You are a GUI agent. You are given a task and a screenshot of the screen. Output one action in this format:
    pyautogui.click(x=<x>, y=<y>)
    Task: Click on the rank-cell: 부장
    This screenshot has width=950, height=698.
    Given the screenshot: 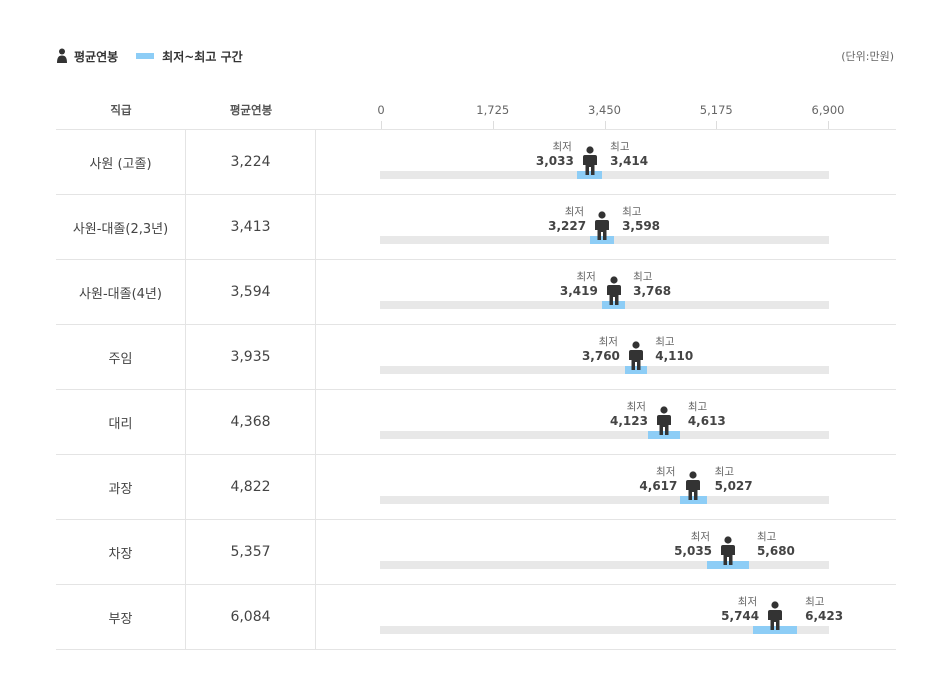 What is the action you would take?
    pyautogui.click(x=121, y=617)
    